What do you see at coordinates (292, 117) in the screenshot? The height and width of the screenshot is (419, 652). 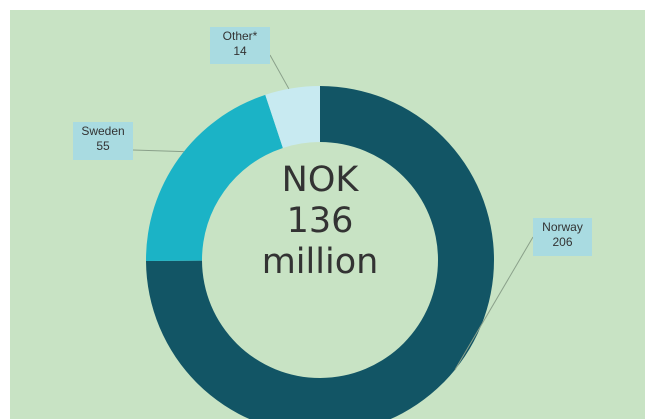 I see `donut-slice-other` at bounding box center [292, 117].